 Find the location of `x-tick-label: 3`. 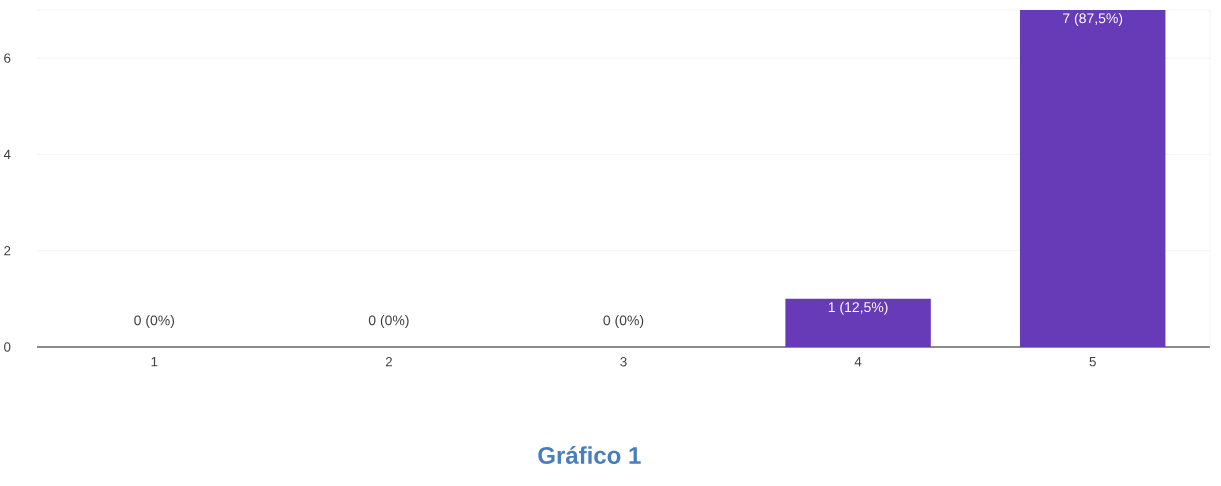

x-tick-label: 3 is located at coordinates (623, 362).